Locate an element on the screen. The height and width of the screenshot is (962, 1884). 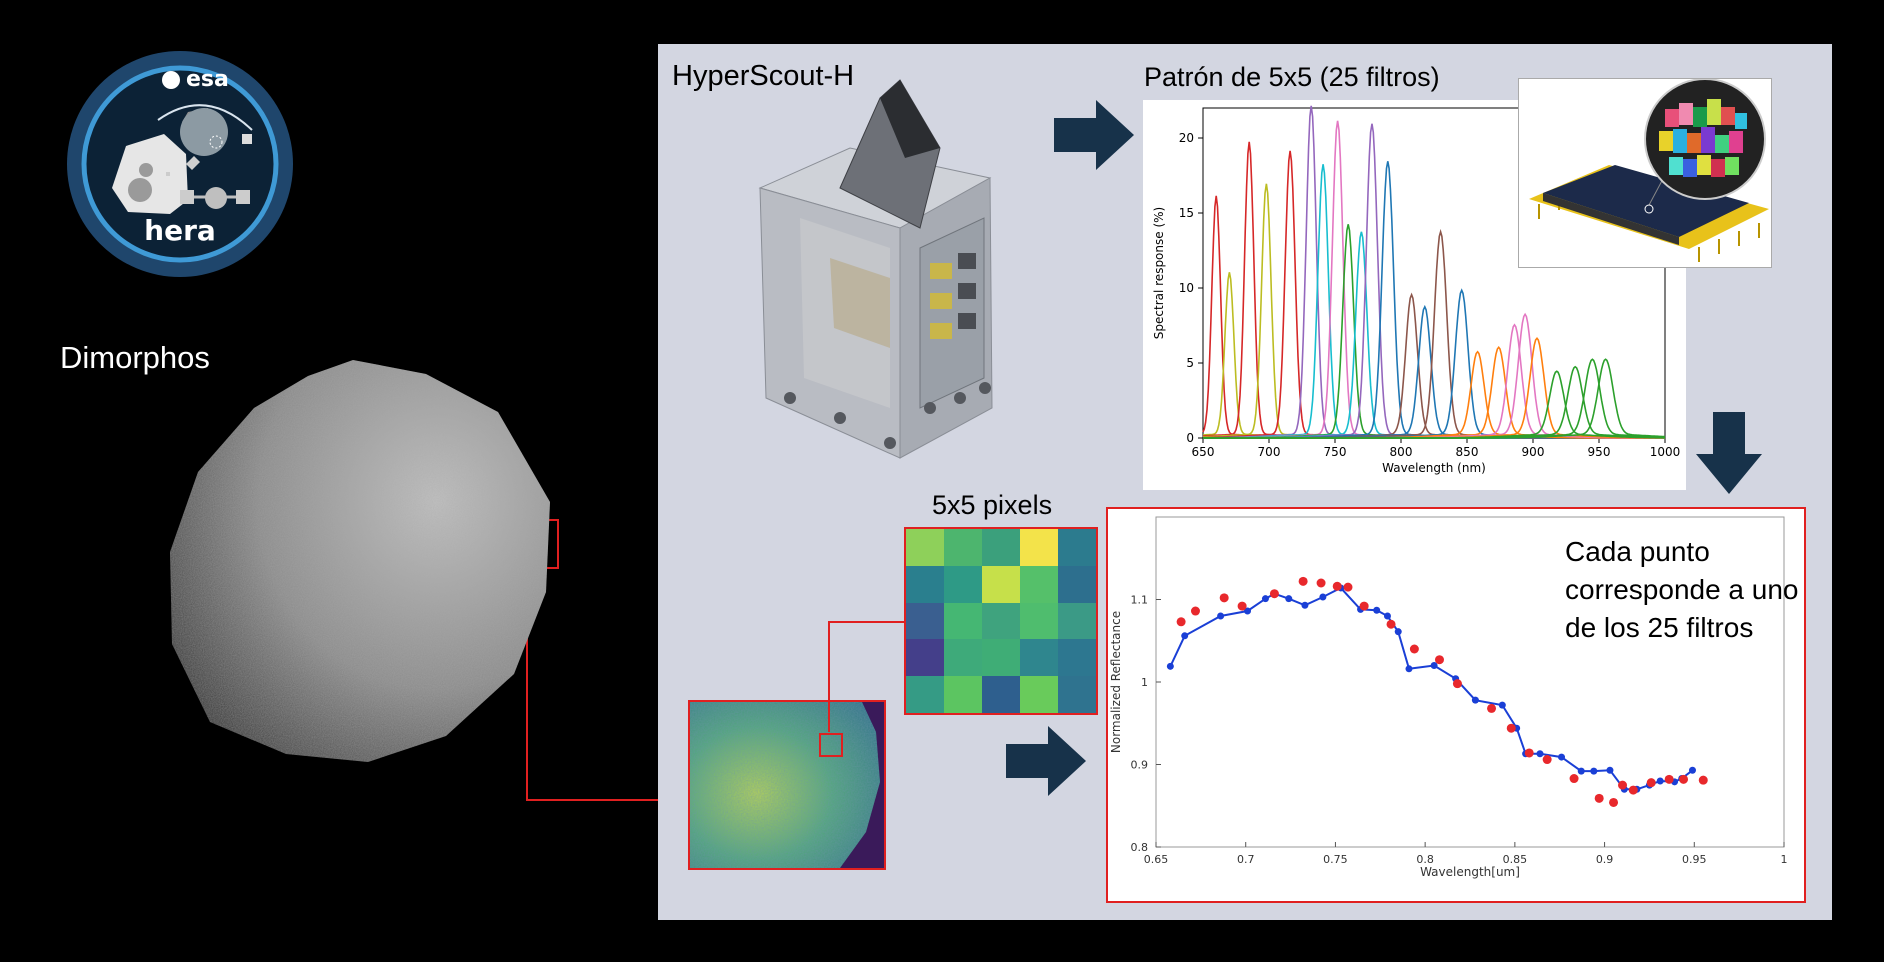
y-tick-label: 0.8 is located at coordinates (1140, 847).